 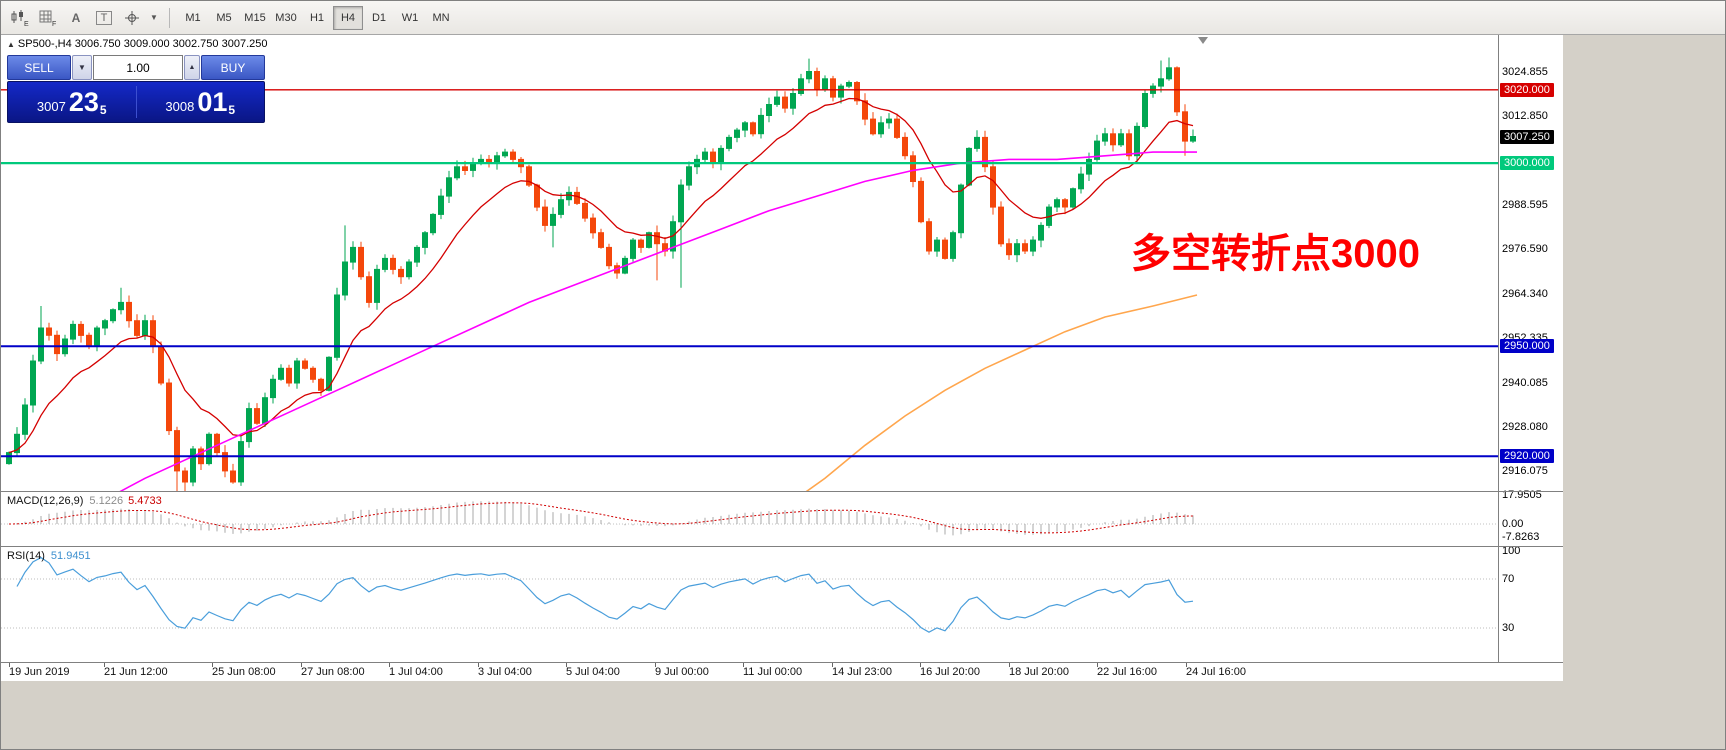 I want to click on rsi-panel-canvas, so click(x=749, y=604).